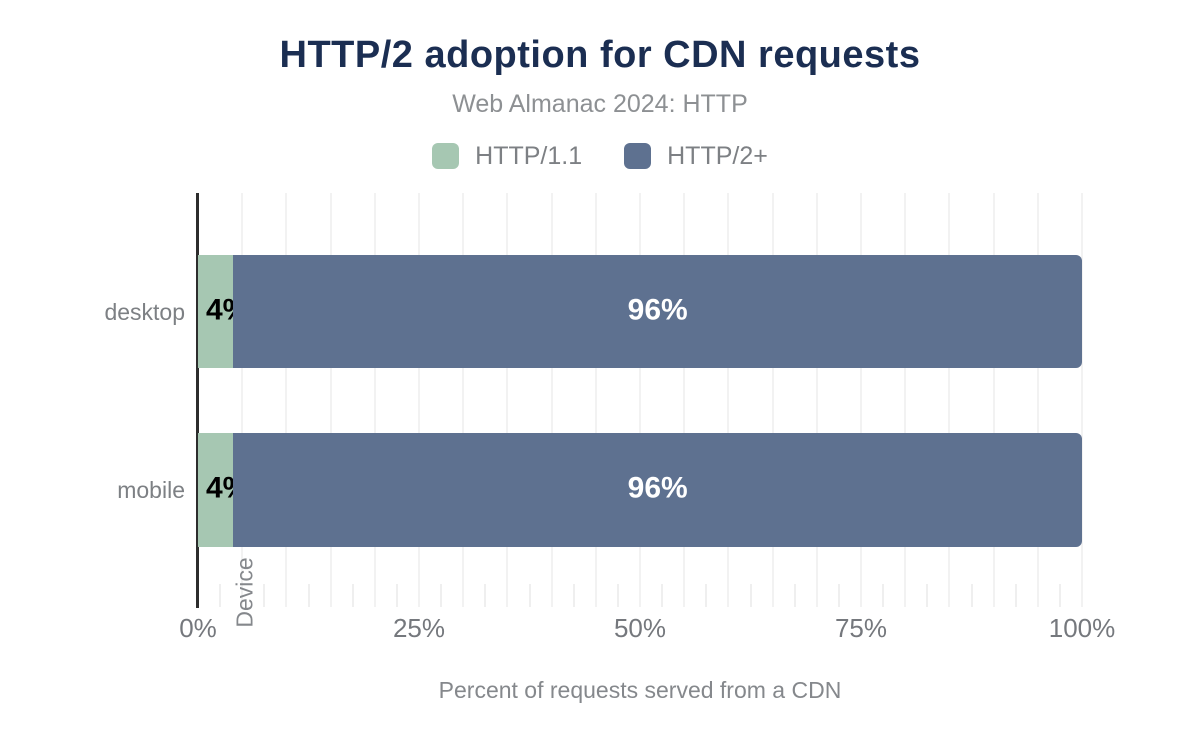 The width and height of the screenshot is (1200, 742). What do you see at coordinates (446, 156) in the screenshot?
I see `legend-swatch-http11-icon` at bounding box center [446, 156].